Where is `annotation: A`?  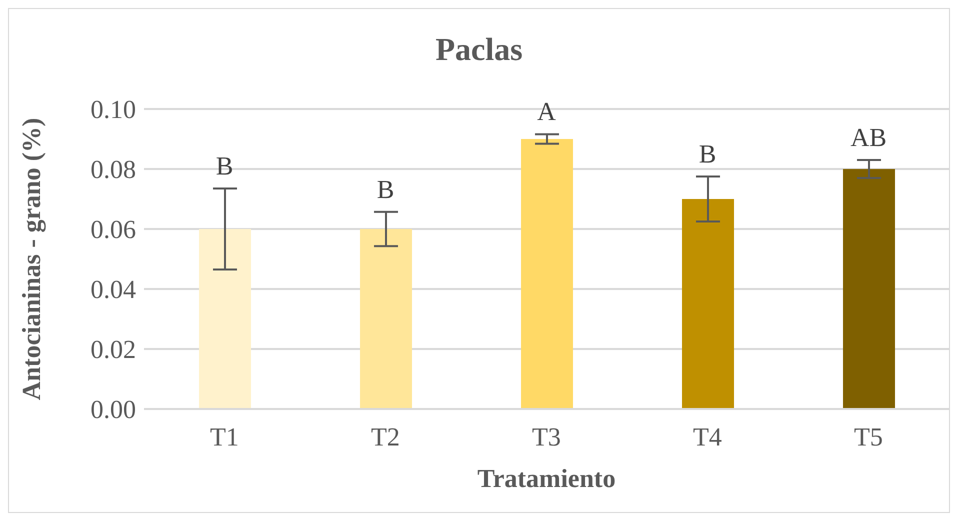 annotation: A is located at coordinates (546, 111).